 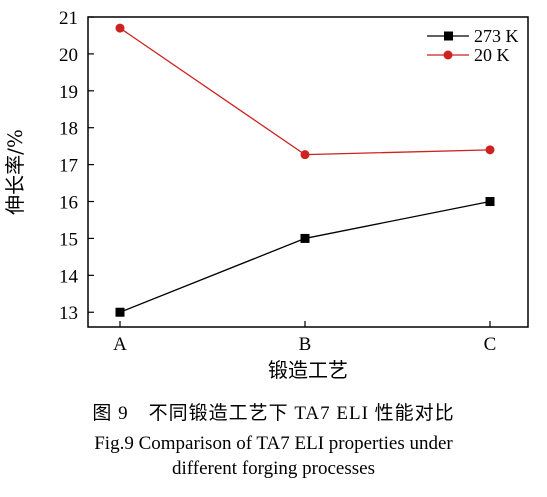 I want to click on y-tick-label: 18, so click(x=68, y=129).